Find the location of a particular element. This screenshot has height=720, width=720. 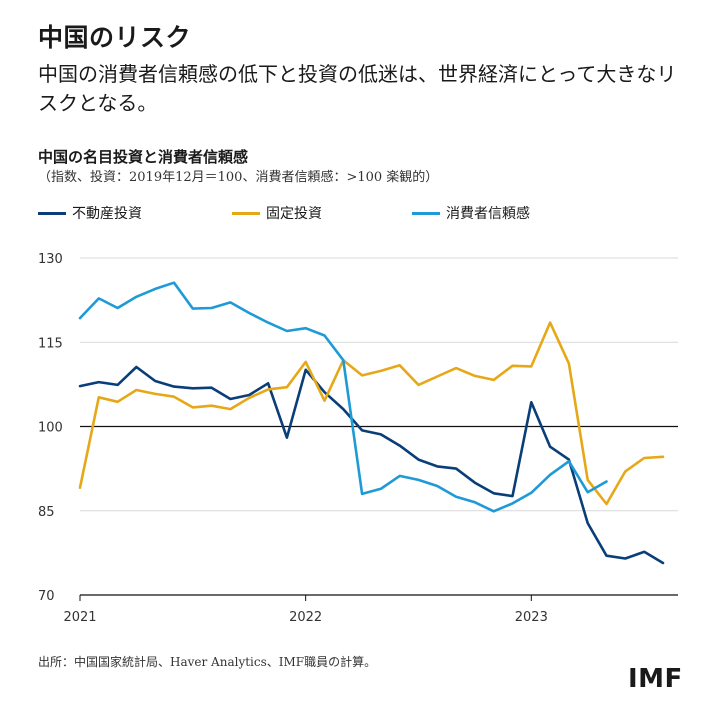

y-tick-label-70: 70 is located at coordinates (46, 596).